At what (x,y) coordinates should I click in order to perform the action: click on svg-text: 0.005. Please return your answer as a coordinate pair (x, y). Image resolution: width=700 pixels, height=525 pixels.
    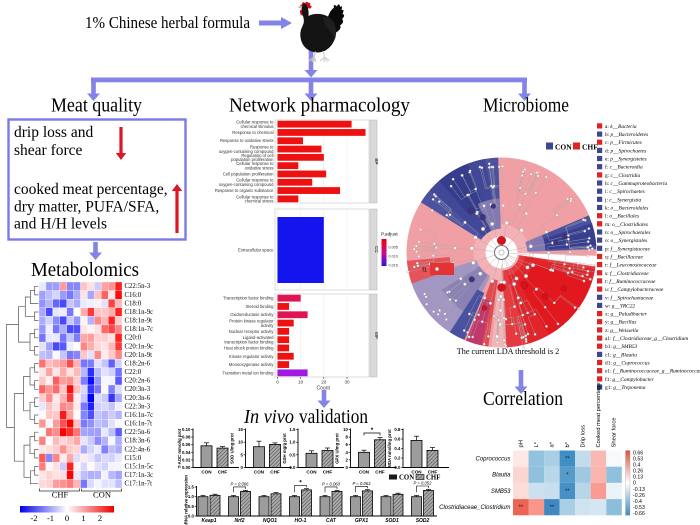
    Looking at the image, I should click on (394, 248).